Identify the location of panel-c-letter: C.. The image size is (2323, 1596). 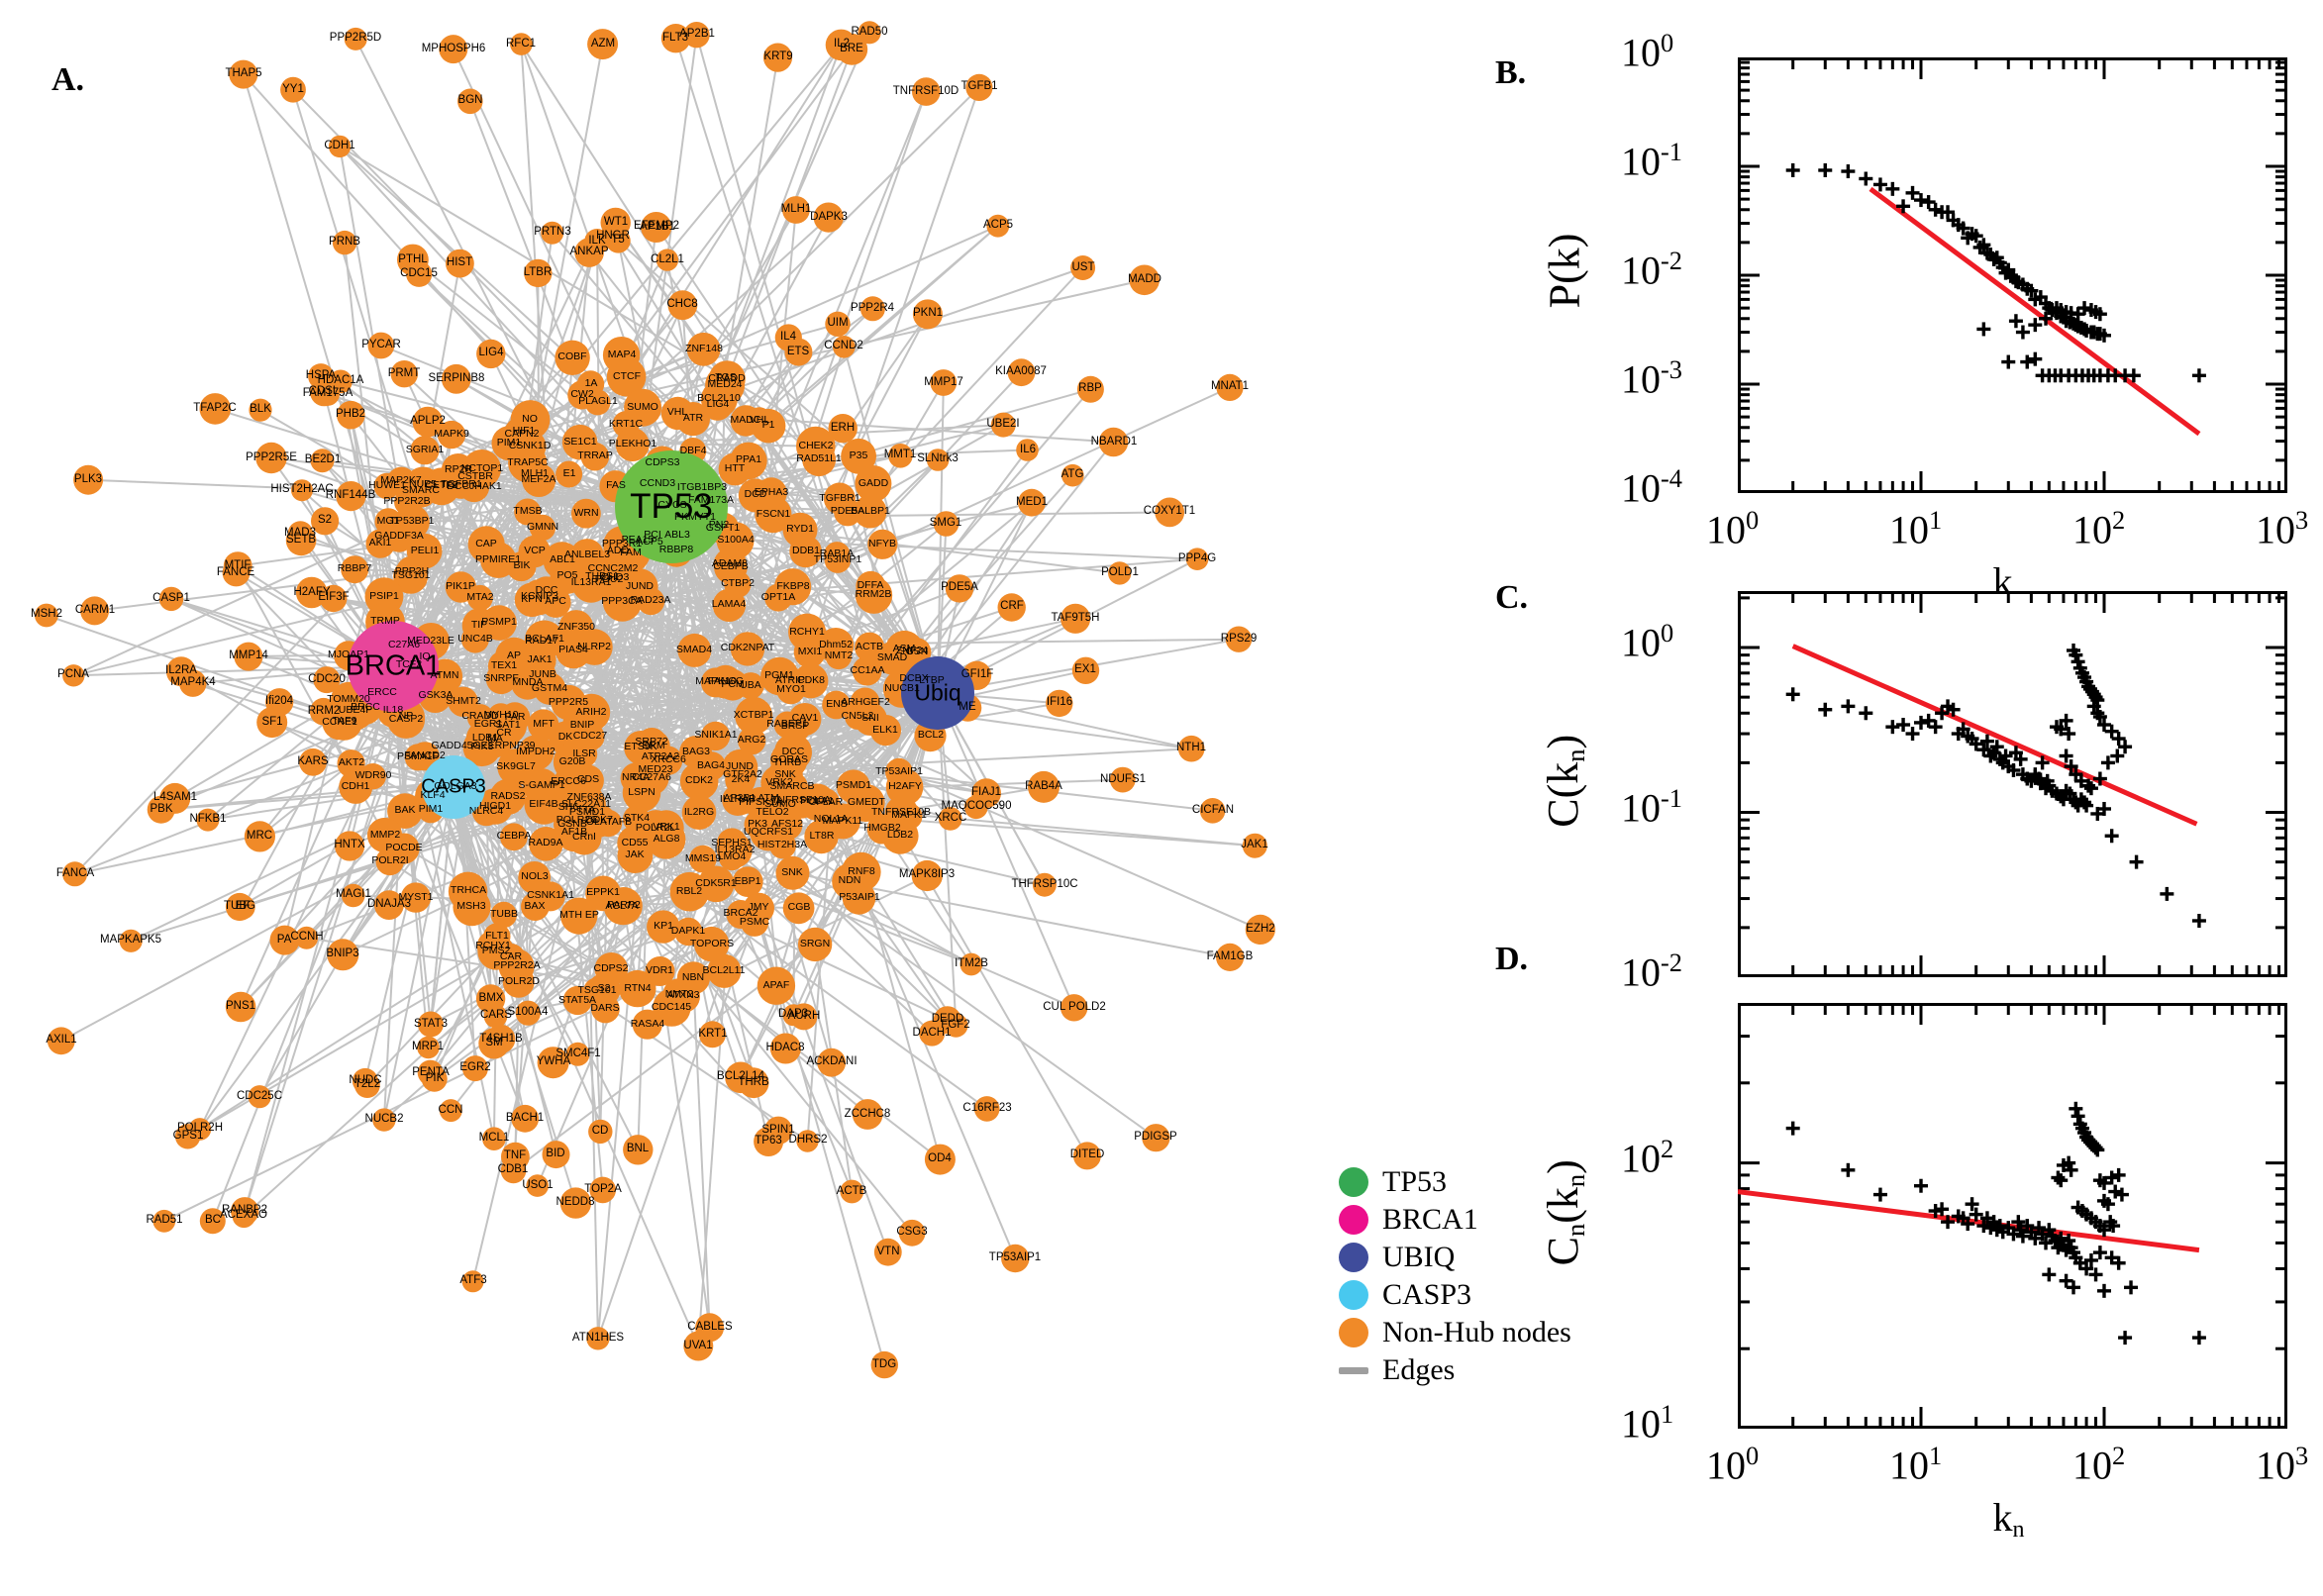
(1512, 597).